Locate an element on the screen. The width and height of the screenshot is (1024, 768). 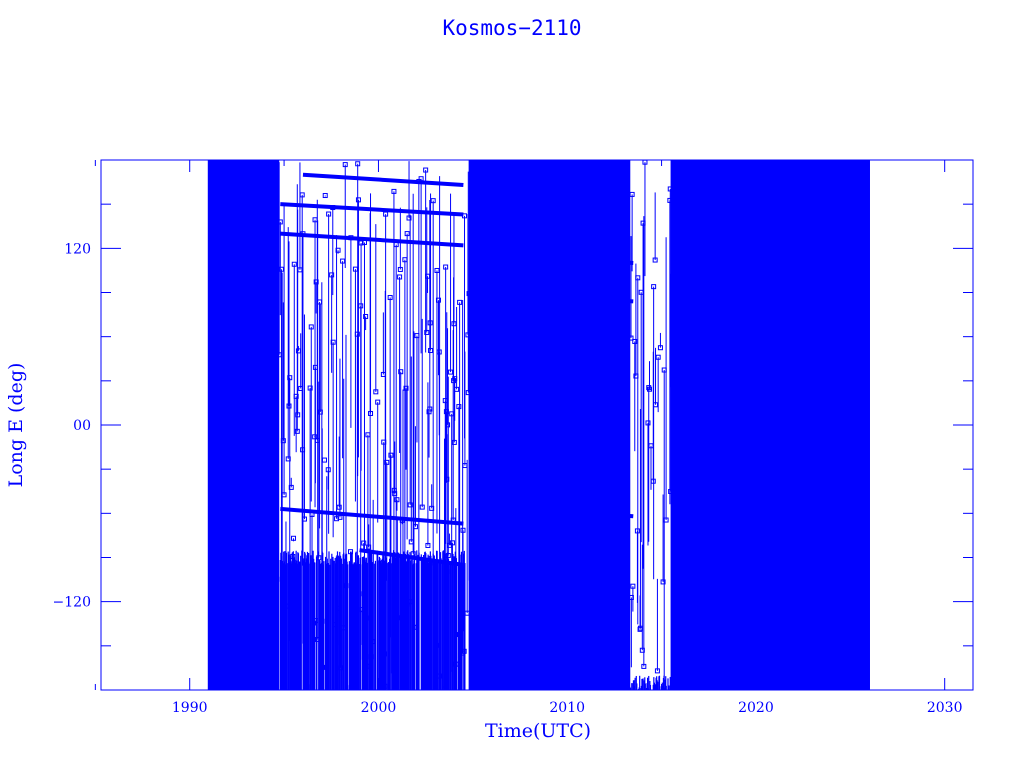
x-tick-label: 2030 is located at coordinates (945, 708).